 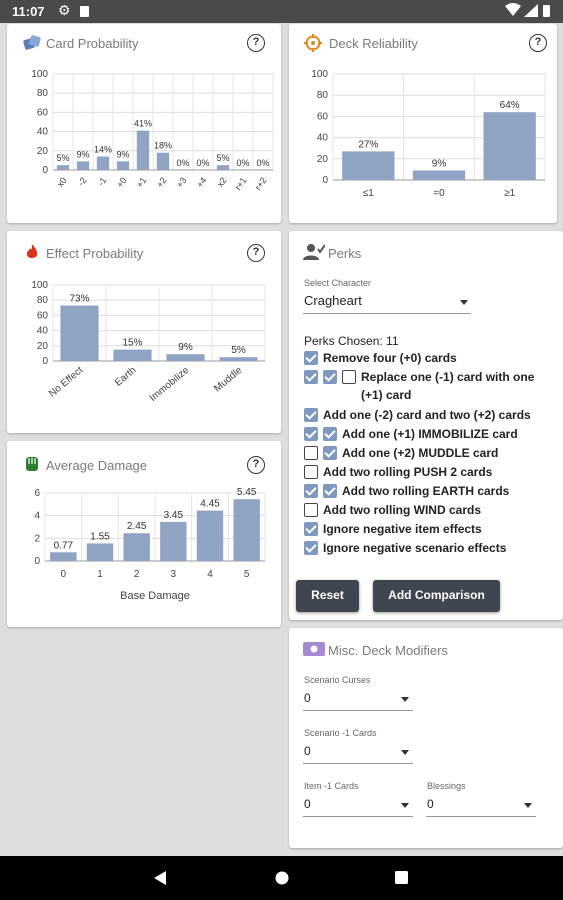 I want to click on scenario-minus1-select: 0, so click(x=358, y=752).